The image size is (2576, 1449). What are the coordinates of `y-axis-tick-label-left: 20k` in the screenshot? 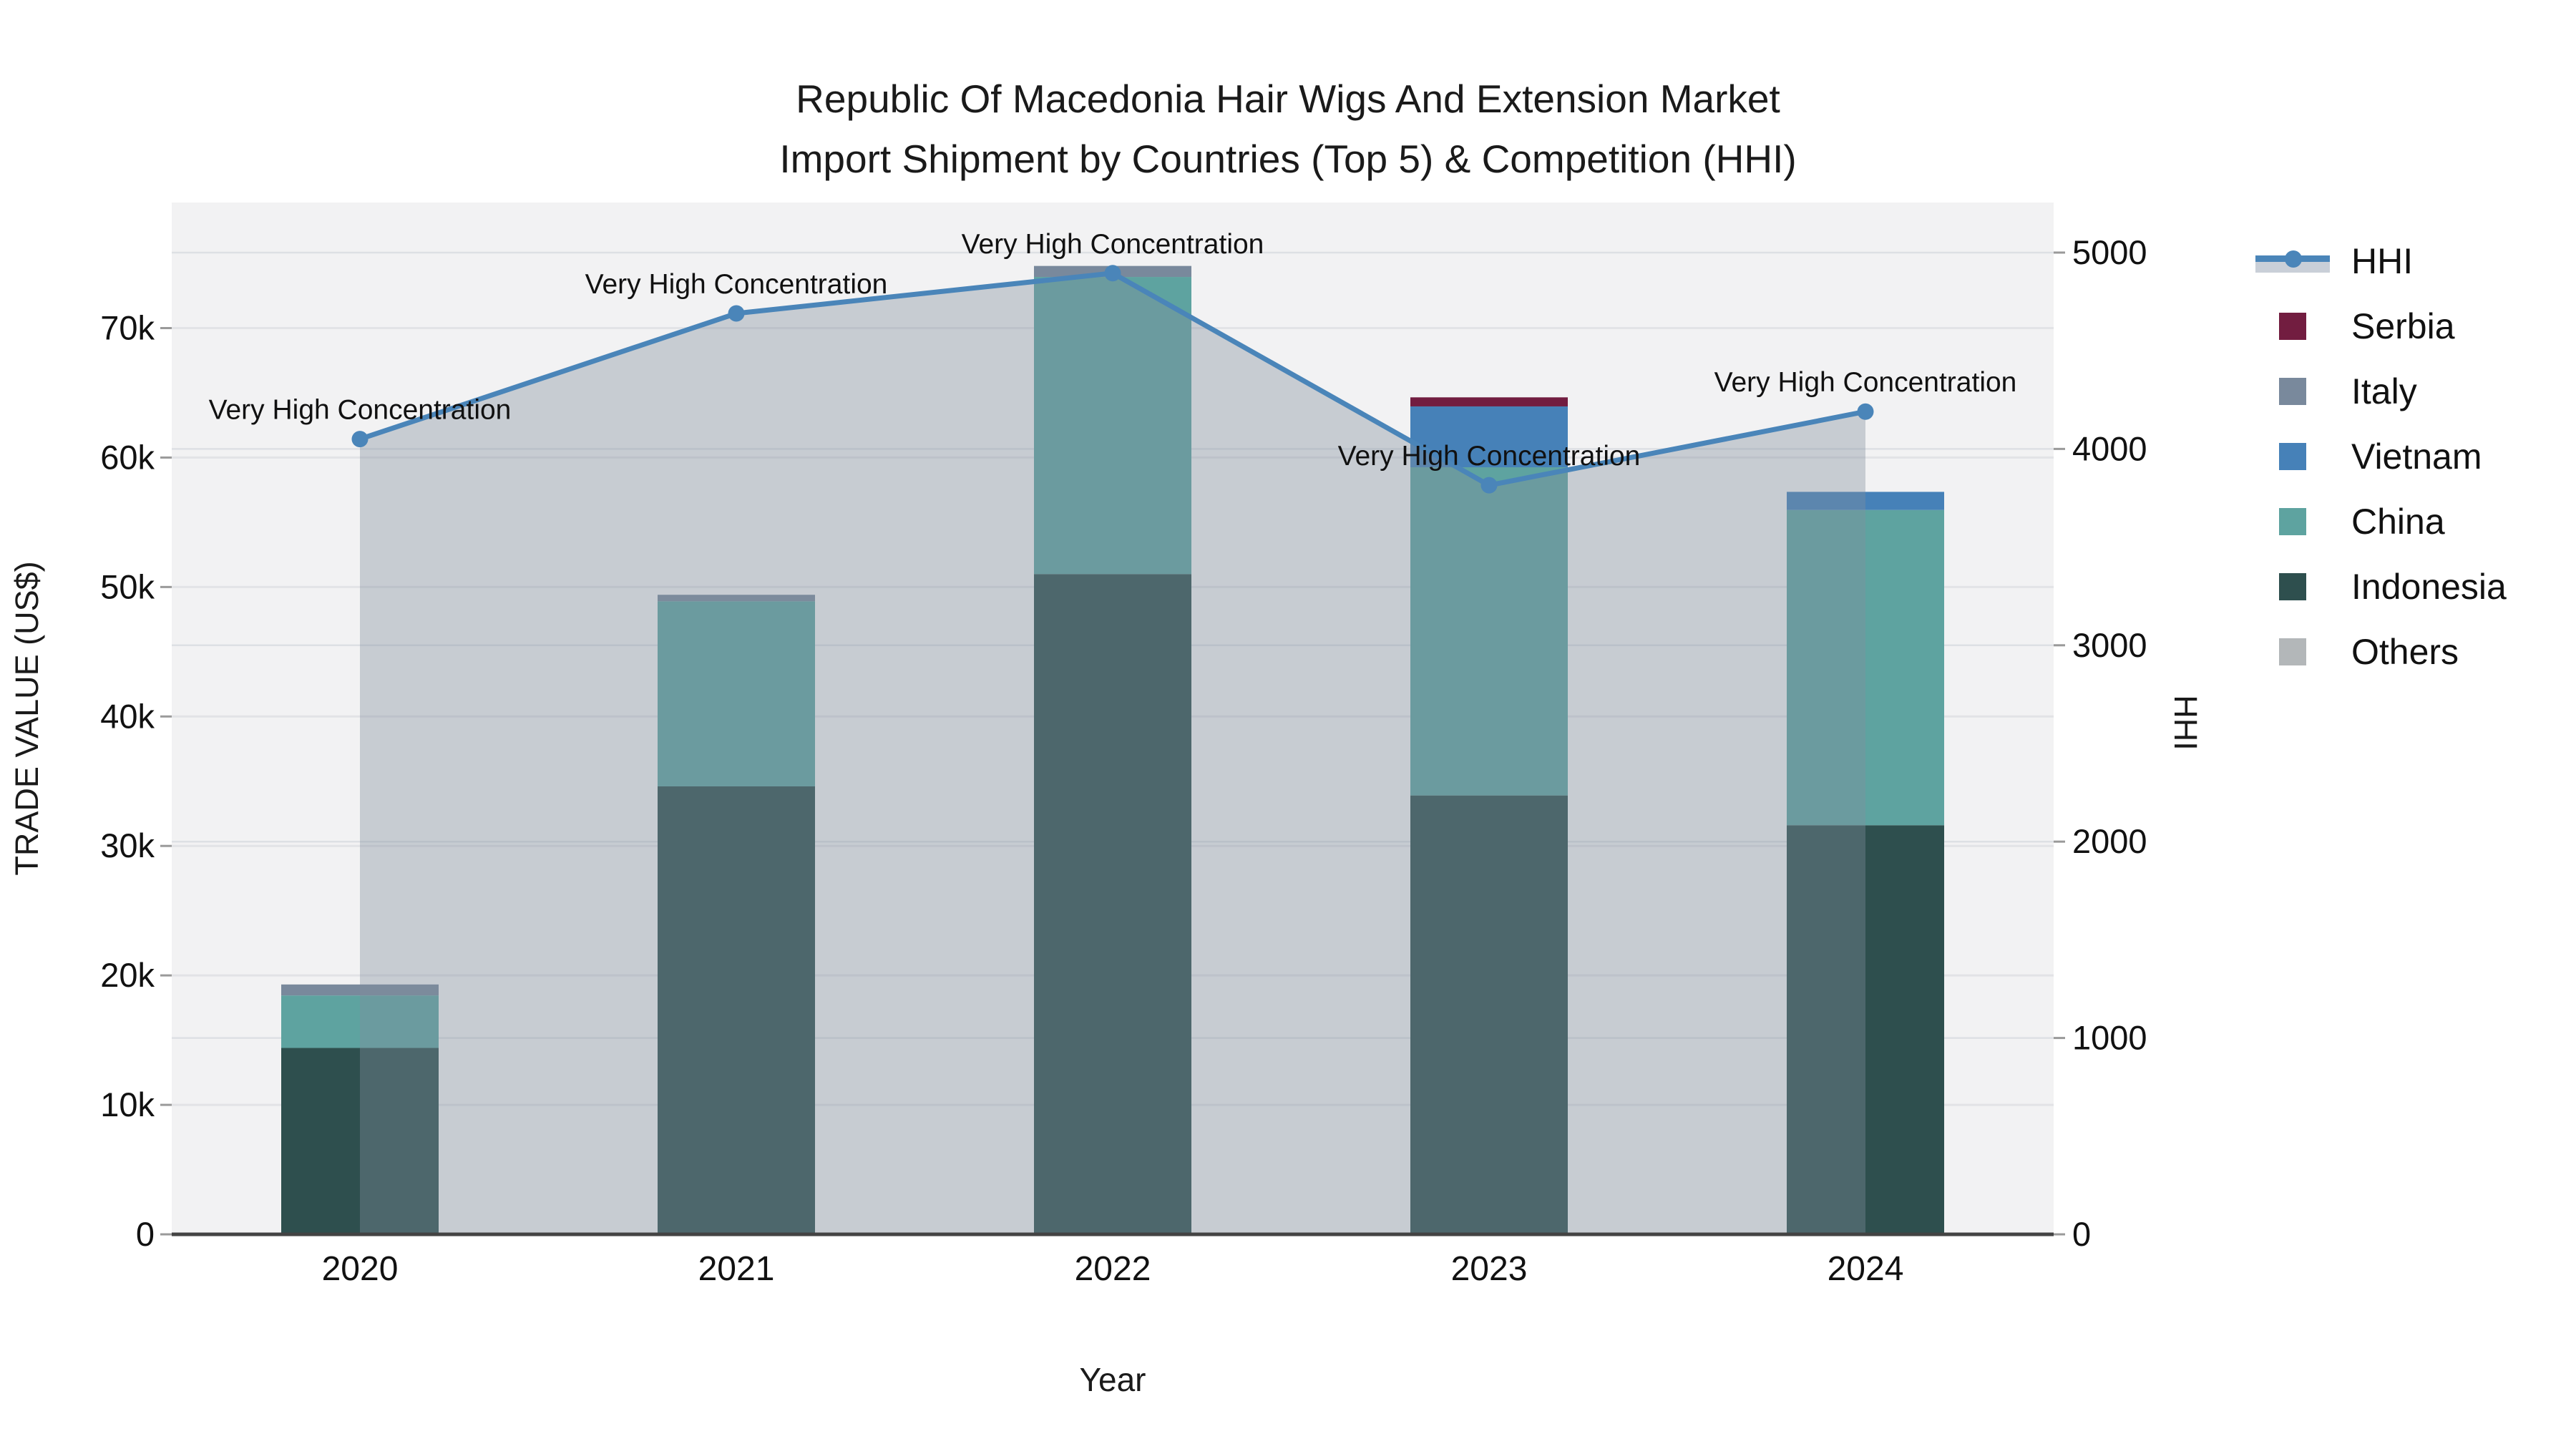 It's located at (127, 975).